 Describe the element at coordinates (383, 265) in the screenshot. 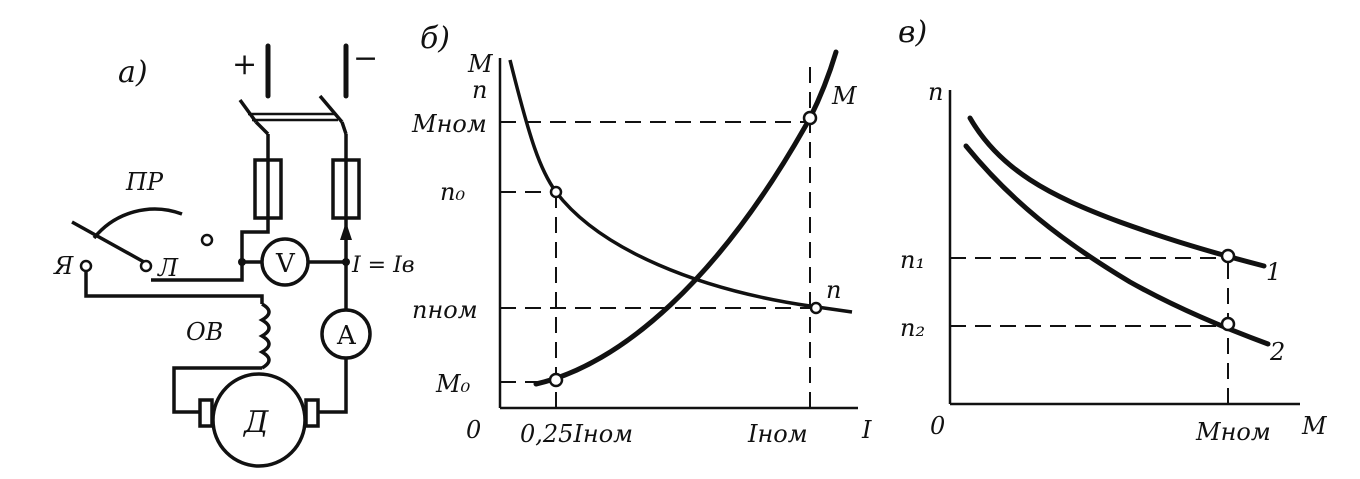

I see `current-label: I = Iв` at that location.